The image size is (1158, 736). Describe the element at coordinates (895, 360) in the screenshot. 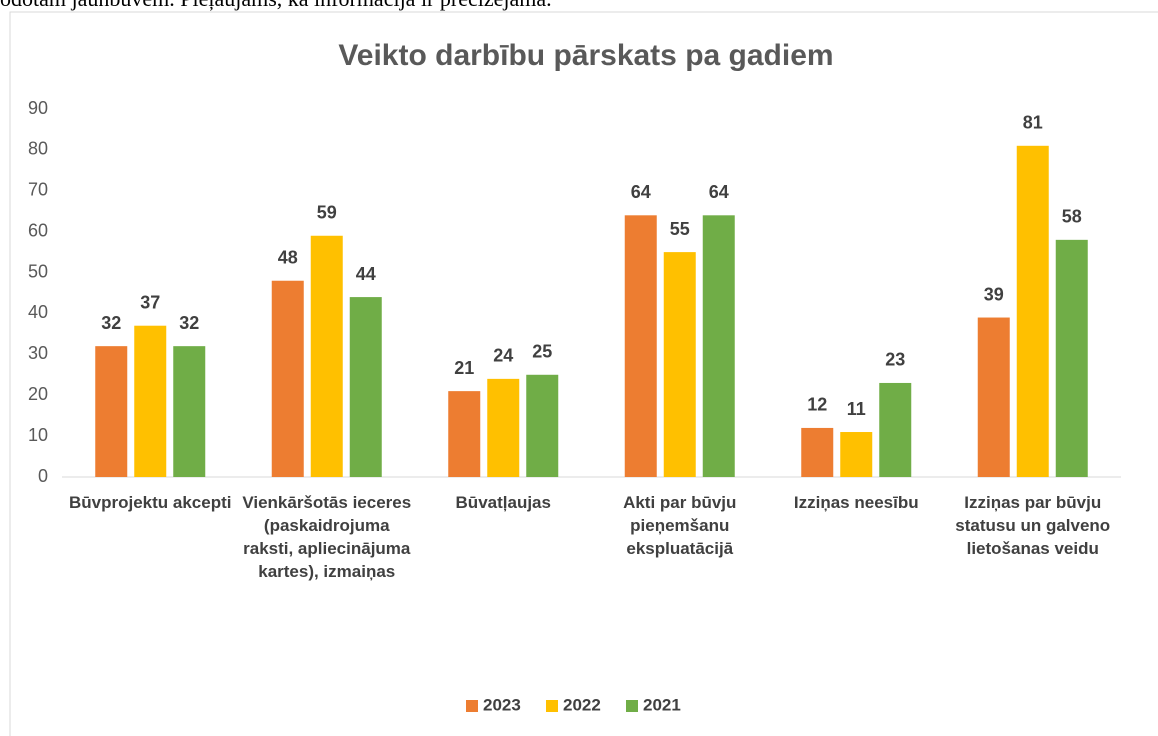

I see `data-label: 23` at that location.